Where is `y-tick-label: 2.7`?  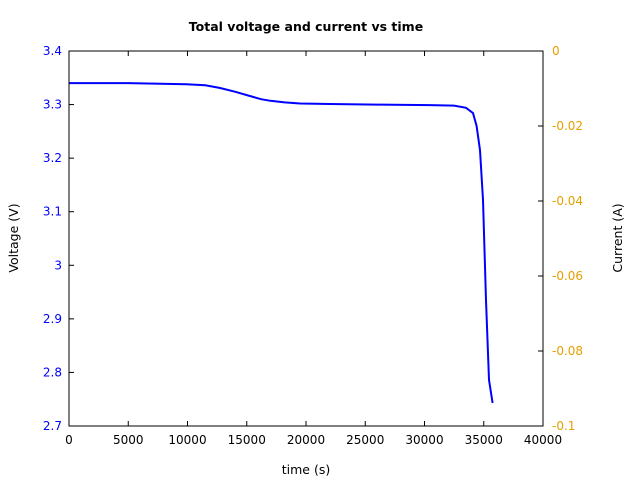 y-tick-label: 2.7 is located at coordinates (52, 426).